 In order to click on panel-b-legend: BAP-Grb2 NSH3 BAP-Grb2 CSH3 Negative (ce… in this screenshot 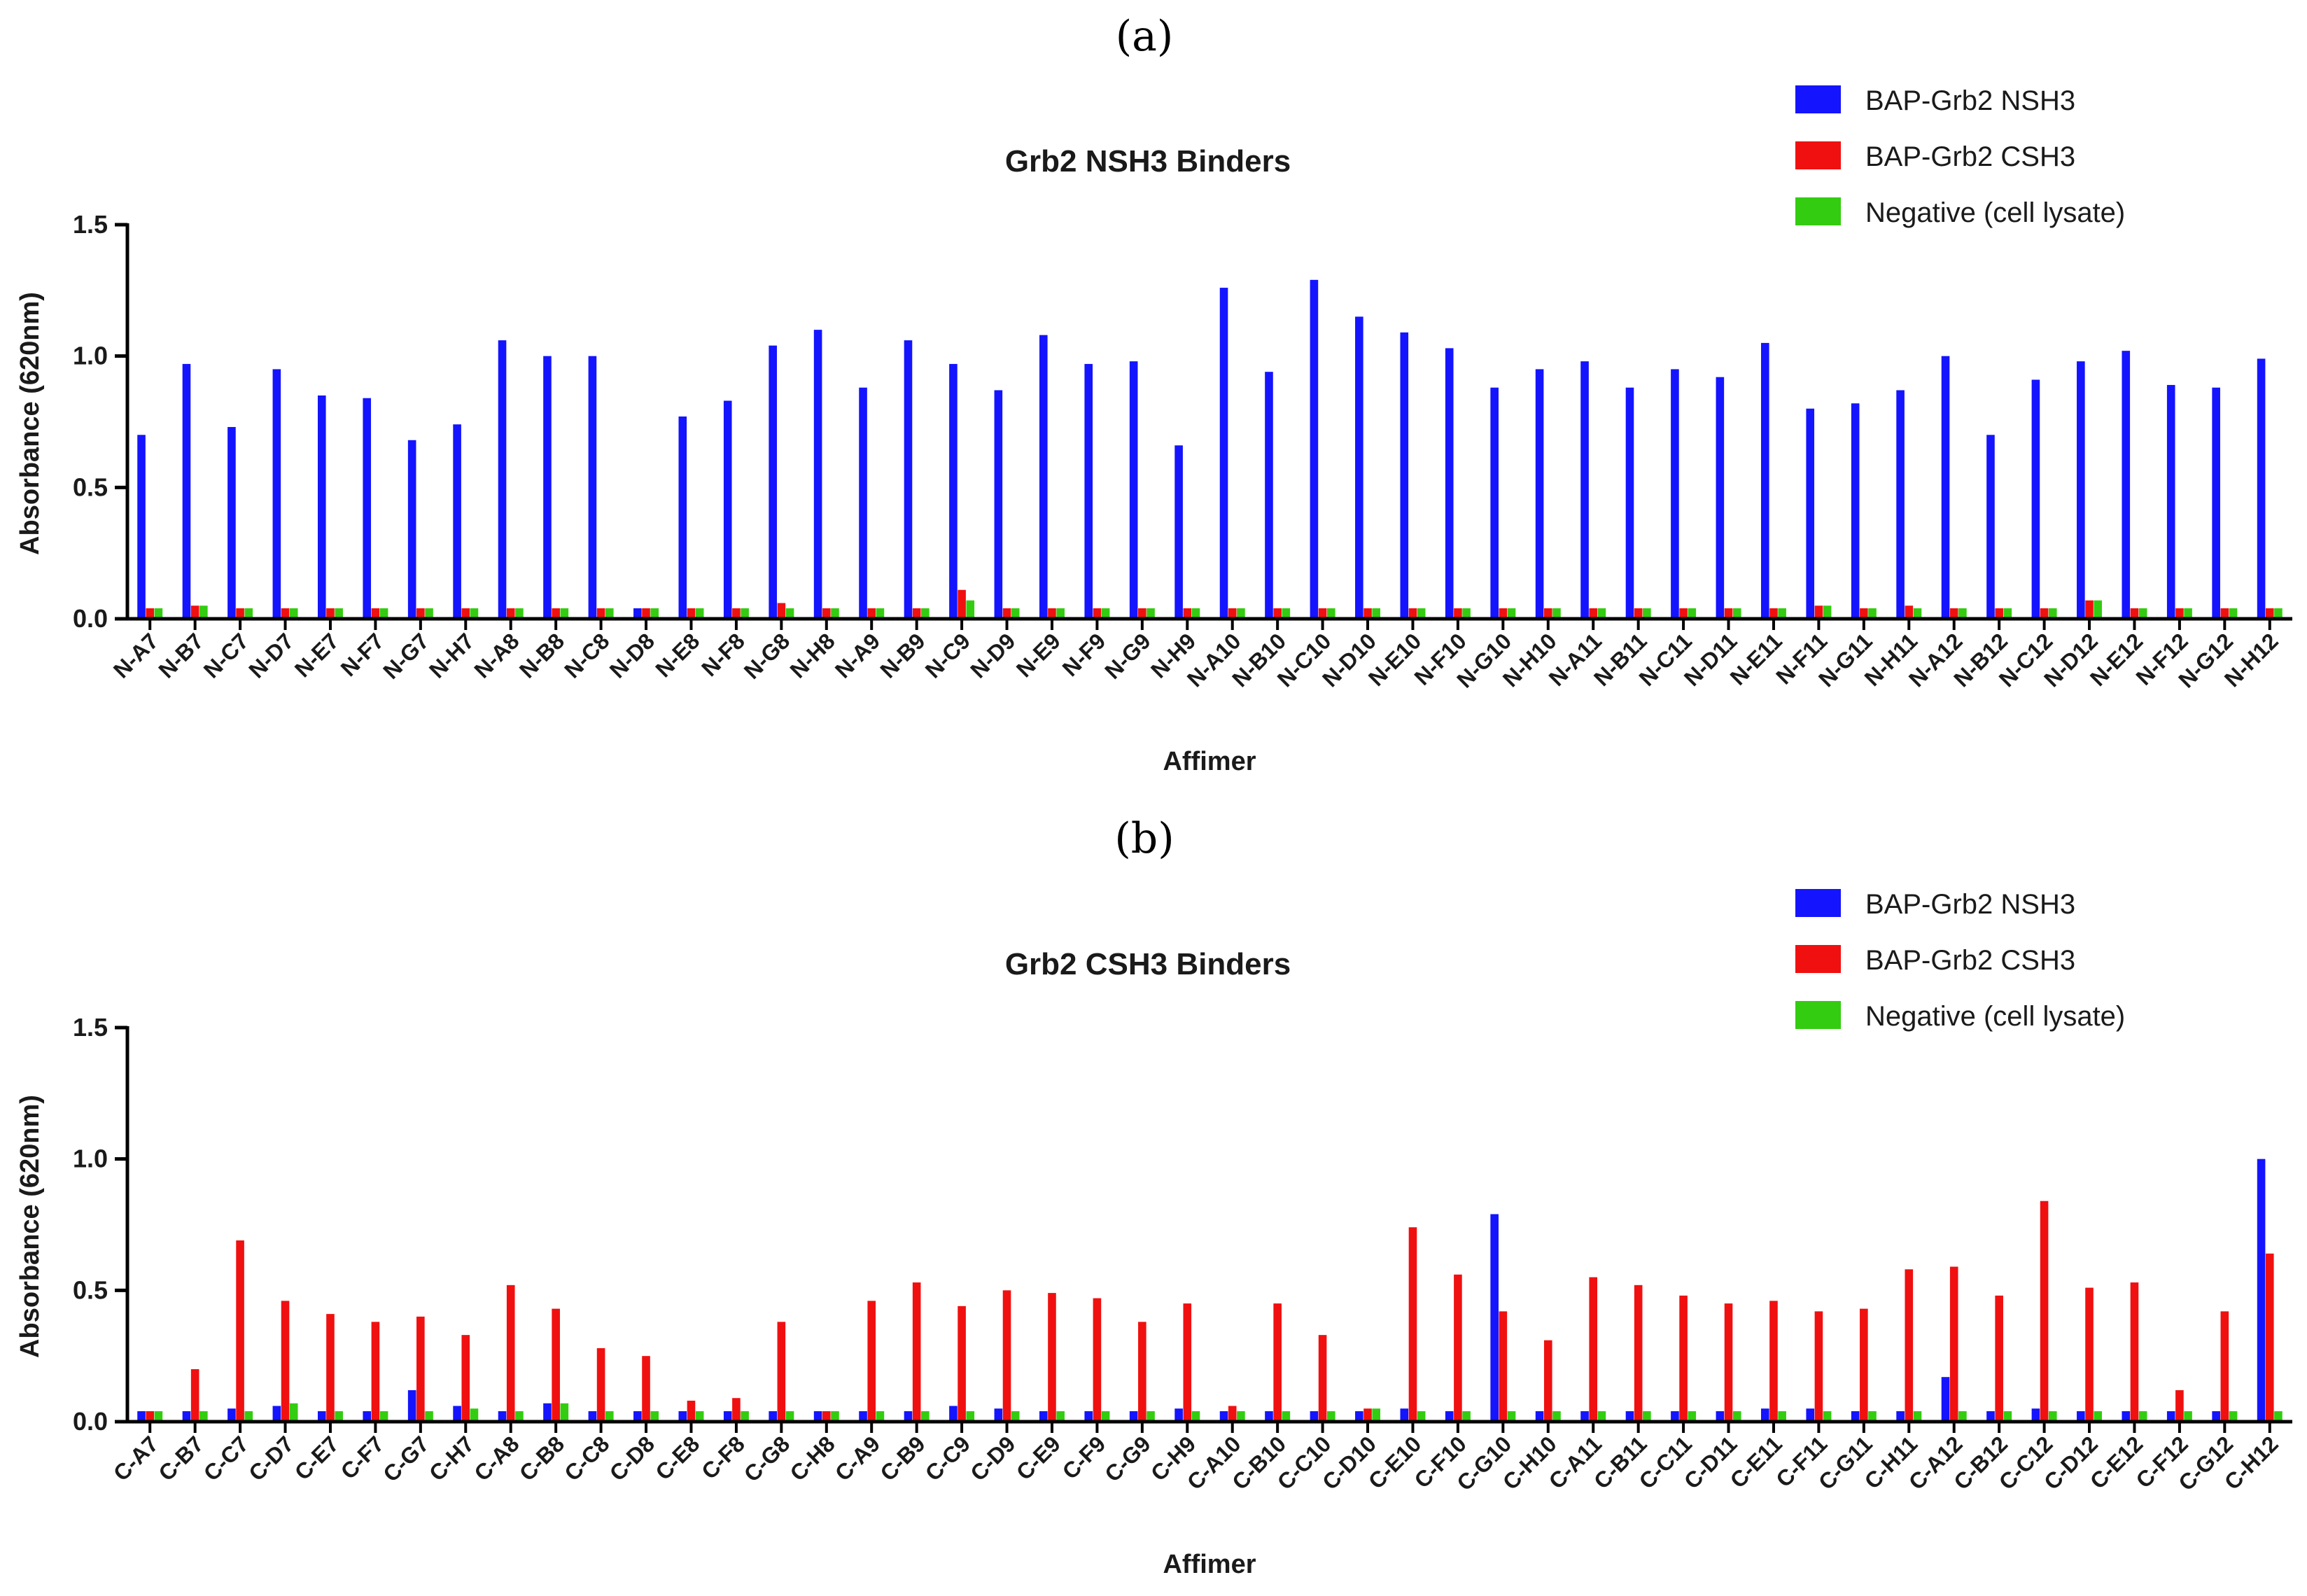, I will do `click(1960, 960)`.